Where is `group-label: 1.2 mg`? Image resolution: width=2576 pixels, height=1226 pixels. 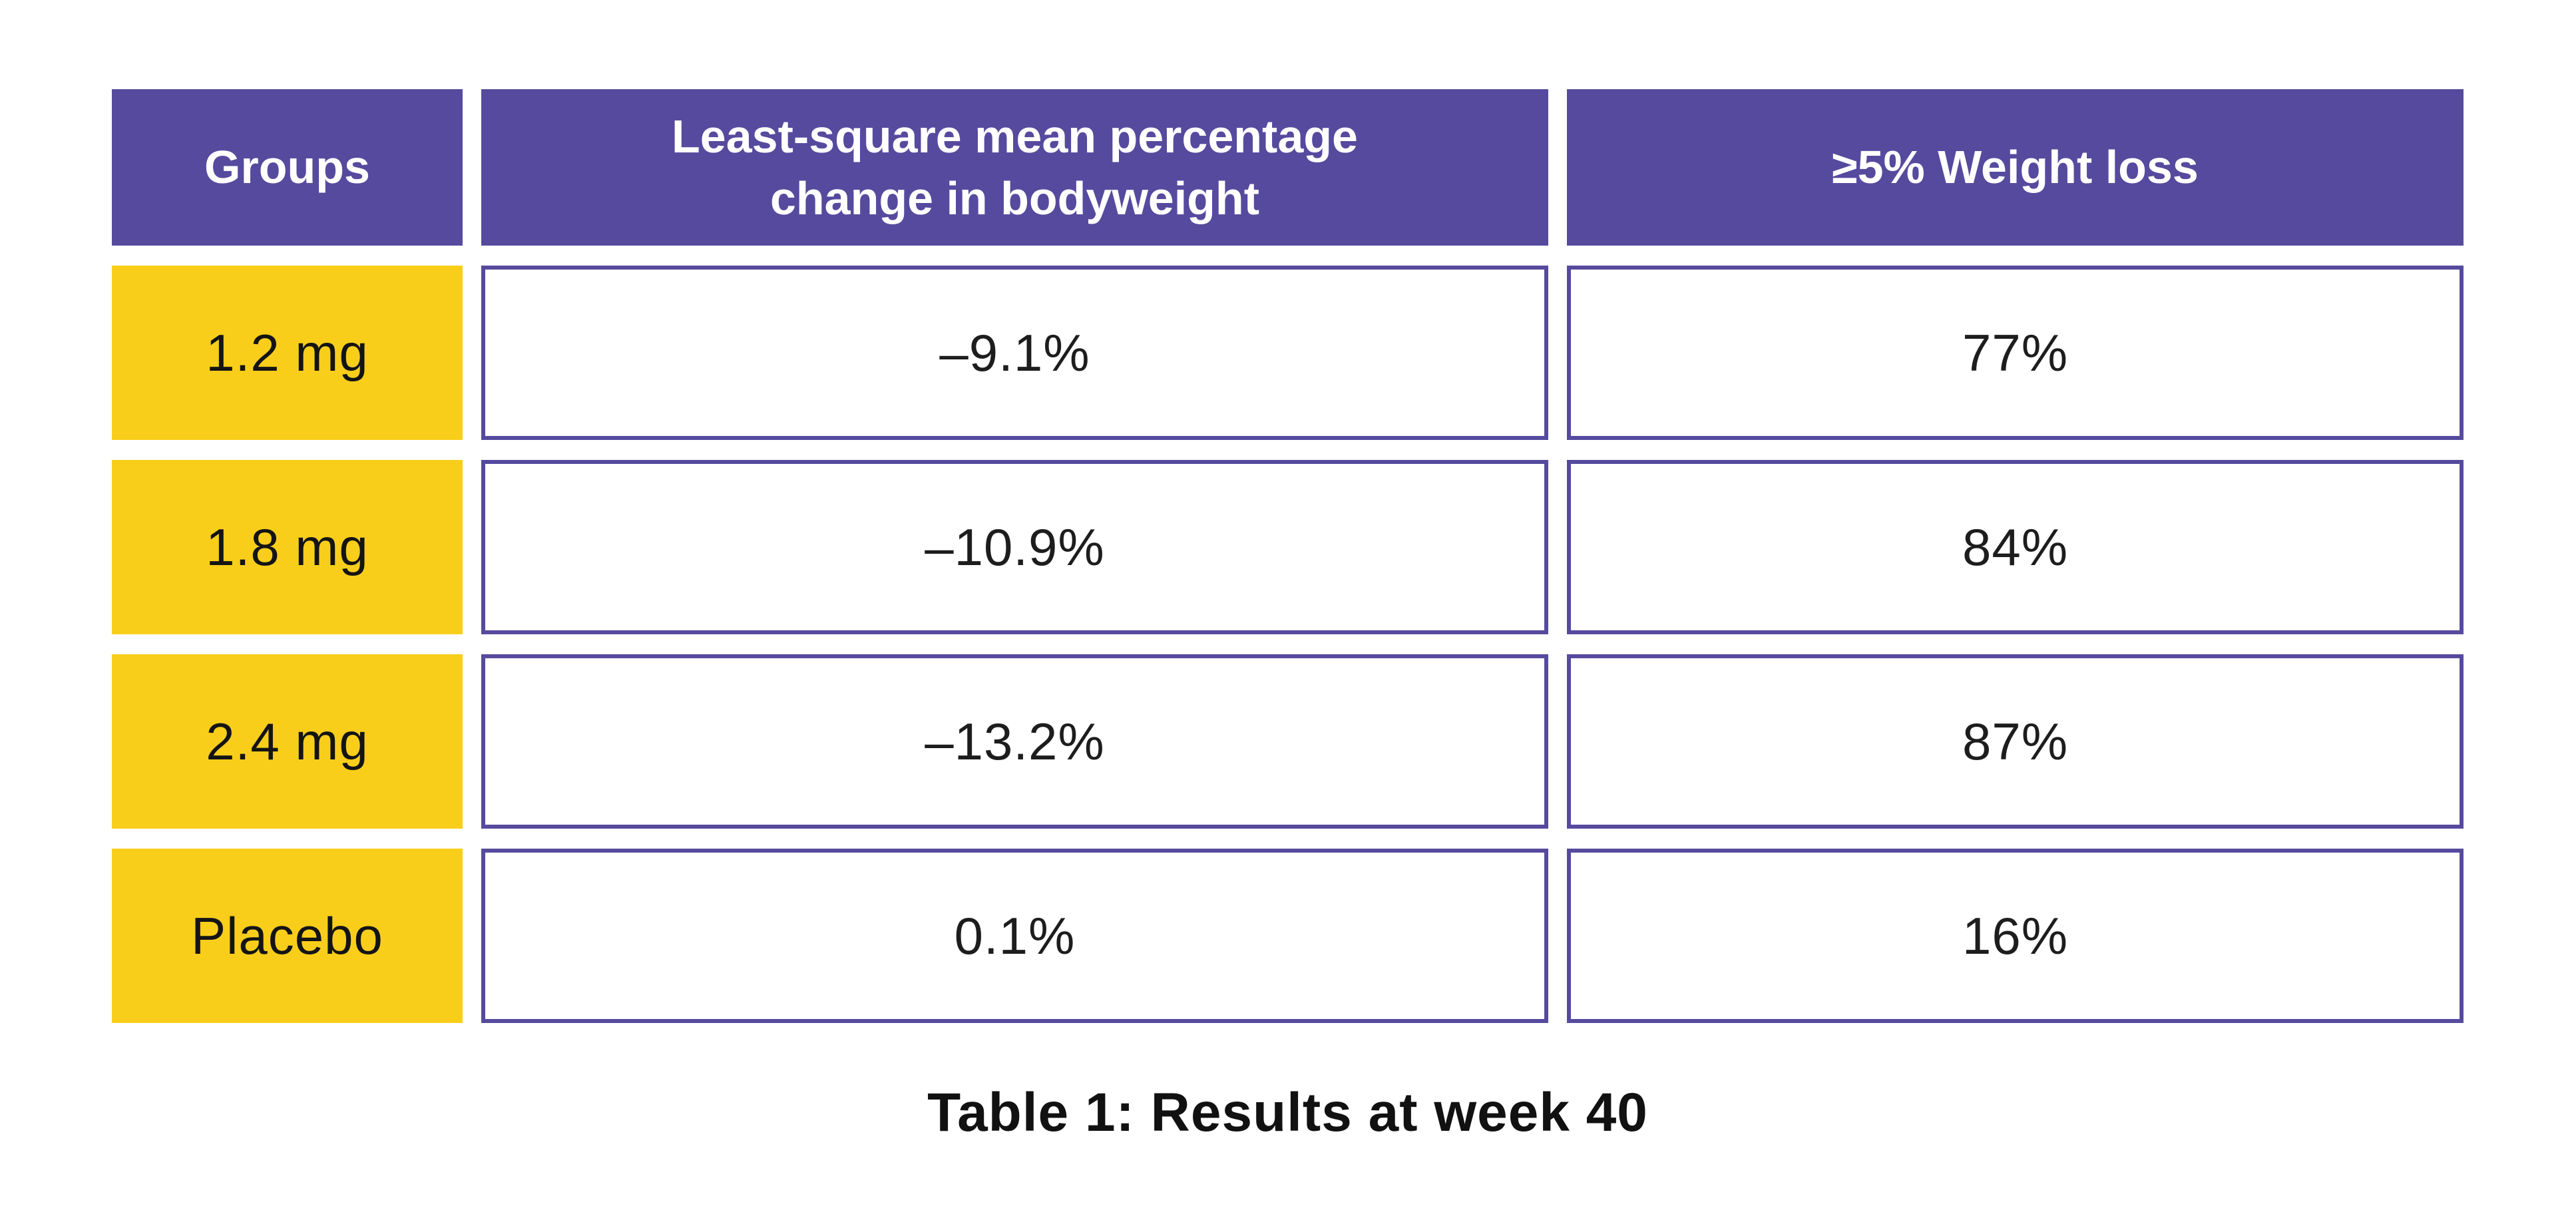 group-label: 1.2 mg is located at coordinates (287, 352).